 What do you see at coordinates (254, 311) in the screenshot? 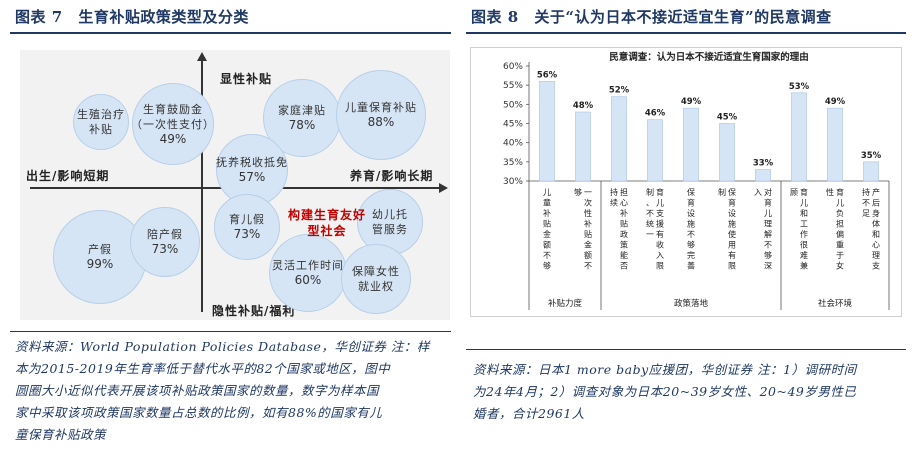
I see `axis-label-bottom: 隐性补贴/福利` at bounding box center [254, 311].